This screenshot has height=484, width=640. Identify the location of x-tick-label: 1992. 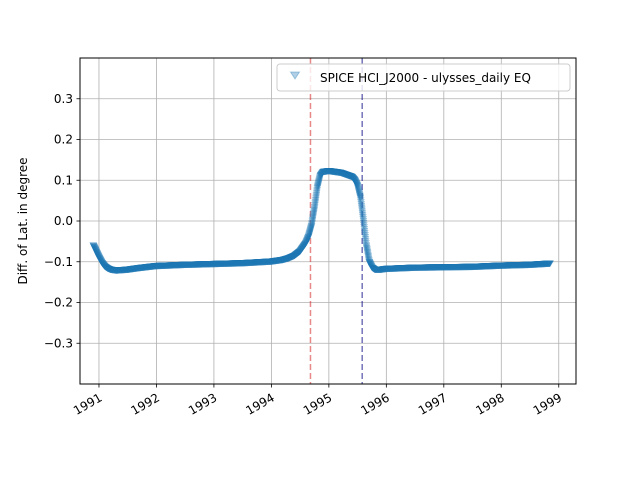
(144, 403).